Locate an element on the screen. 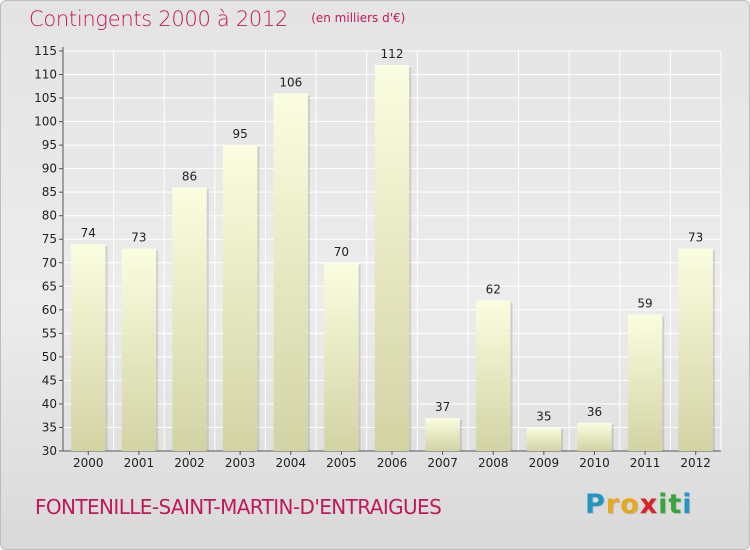 The width and height of the screenshot is (750, 550). x-tick-label-2001: 2001 is located at coordinates (139, 463).